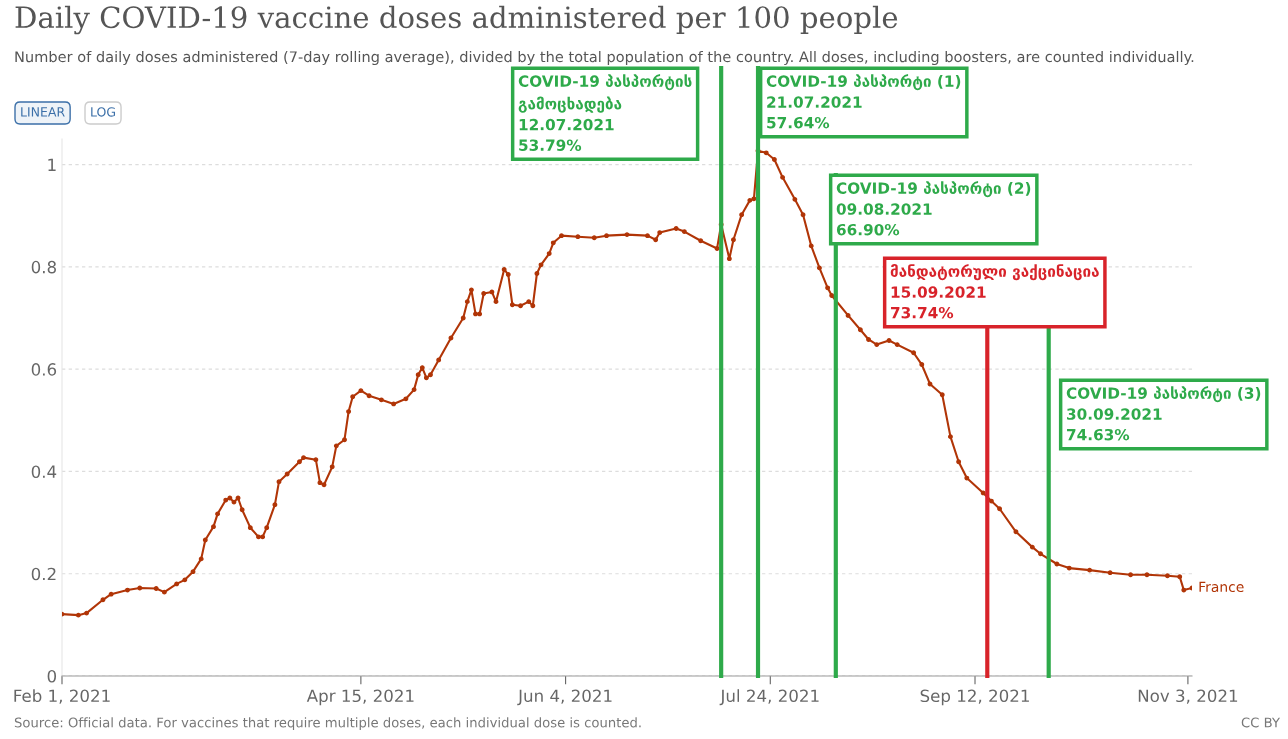 The width and height of the screenshot is (1288, 739). Describe the element at coordinates (933, 208) in the screenshot. I see `ref-line-label: COVID-19 პასპორტი (2) 09.08.2021 66.90%` at that location.